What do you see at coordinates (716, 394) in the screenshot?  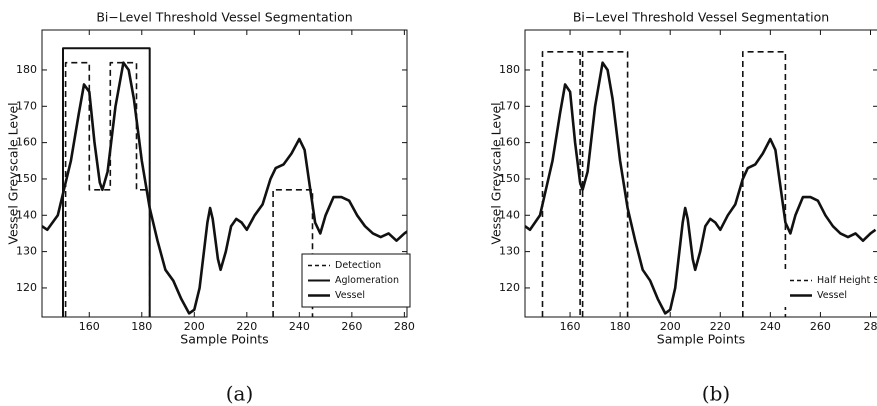 I see `caption: (b)` at bounding box center [716, 394].